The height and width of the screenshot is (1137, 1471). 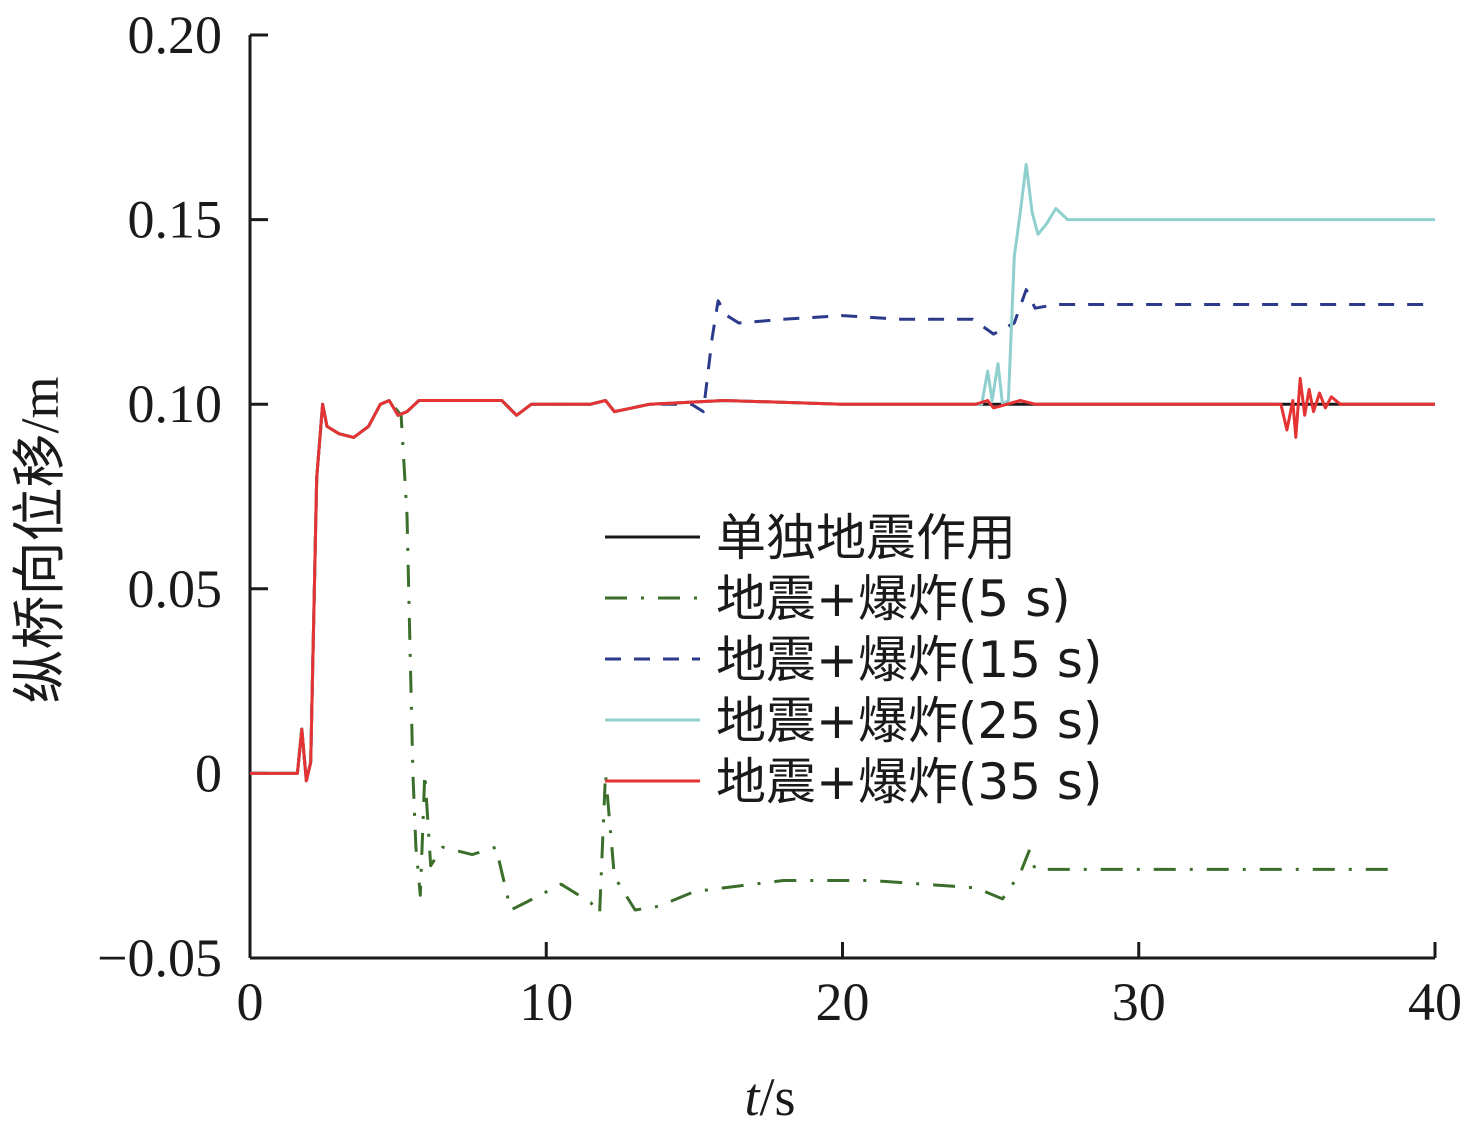 I want to click on legend-label: 地震+爆炸(15 s), so click(x=909, y=660).